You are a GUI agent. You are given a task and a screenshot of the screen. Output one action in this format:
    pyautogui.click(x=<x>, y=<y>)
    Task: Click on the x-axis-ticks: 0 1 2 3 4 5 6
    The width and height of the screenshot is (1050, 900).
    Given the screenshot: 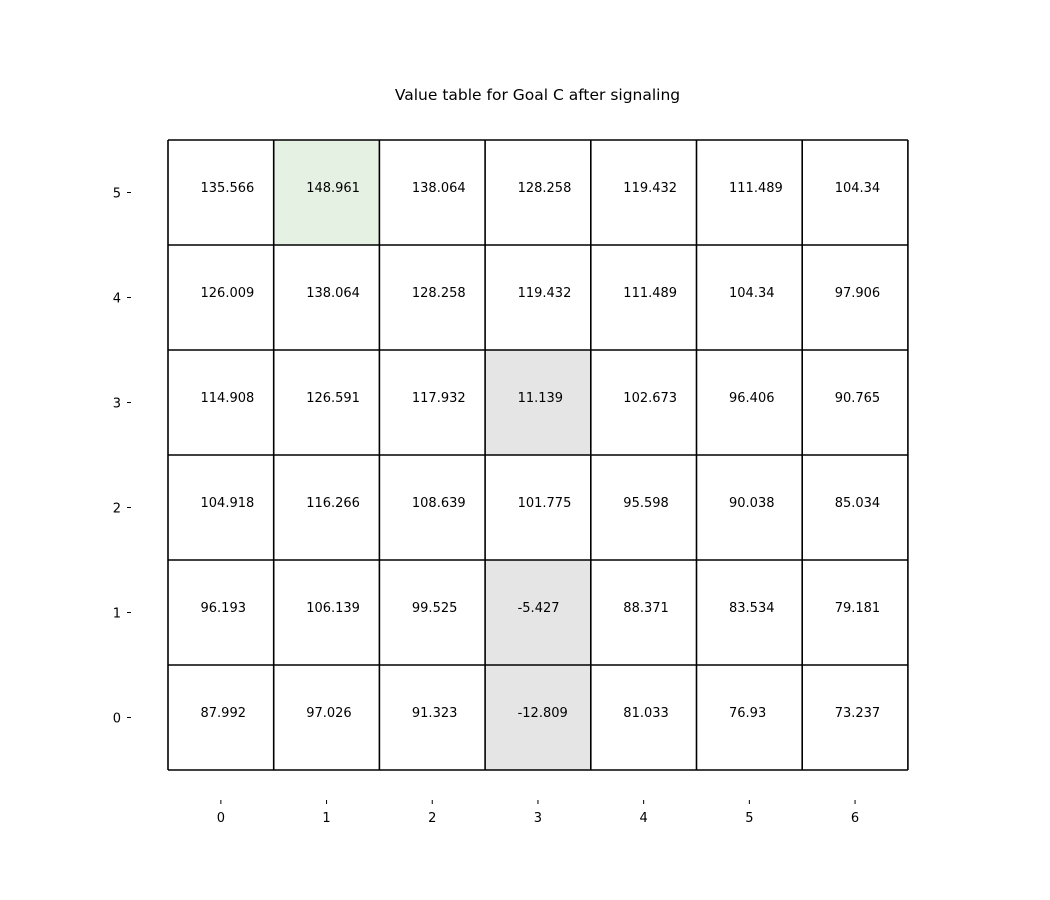 What is the action you would take?
    pyautogui.click(x=538, y=813)
    